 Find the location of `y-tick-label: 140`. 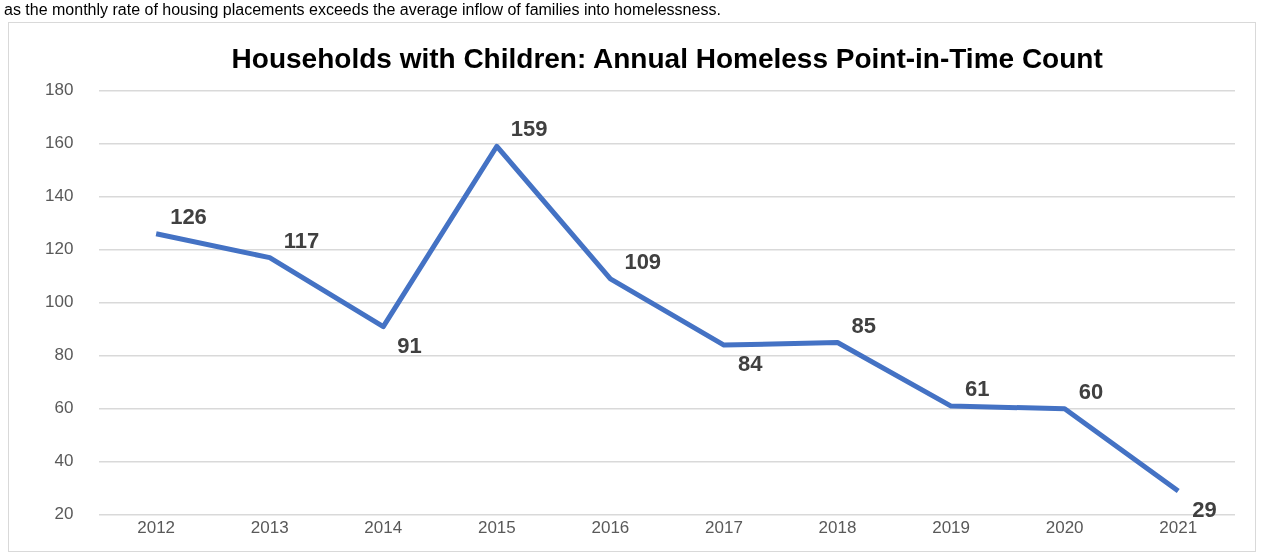

y-tick-label: 140 is located at coordinates (59, 196).